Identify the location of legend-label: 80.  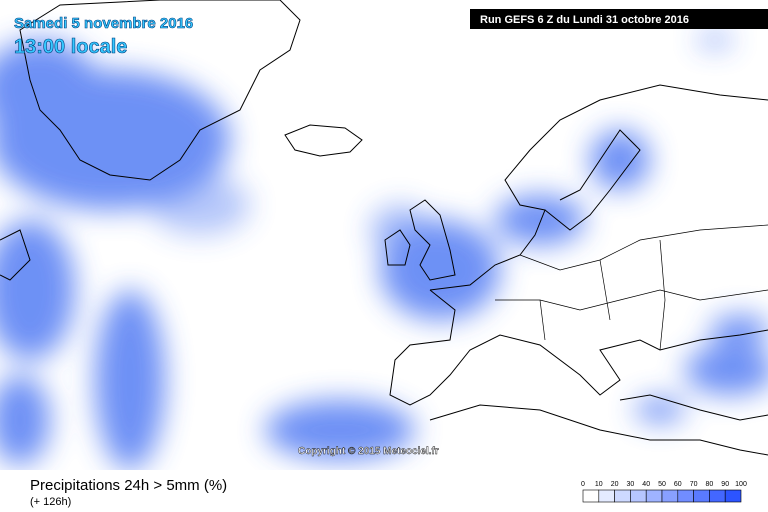
(710, 484).